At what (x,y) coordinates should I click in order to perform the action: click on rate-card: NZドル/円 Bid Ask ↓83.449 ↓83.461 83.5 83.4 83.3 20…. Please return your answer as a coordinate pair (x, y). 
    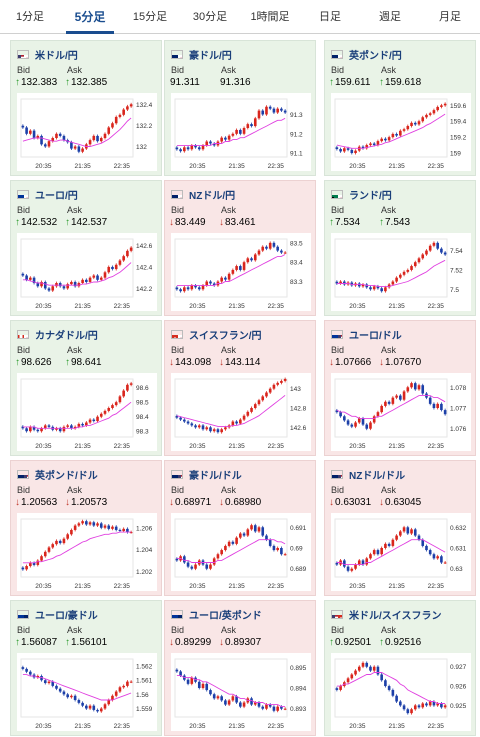
    Looking at the image, I should click on (240, 248).